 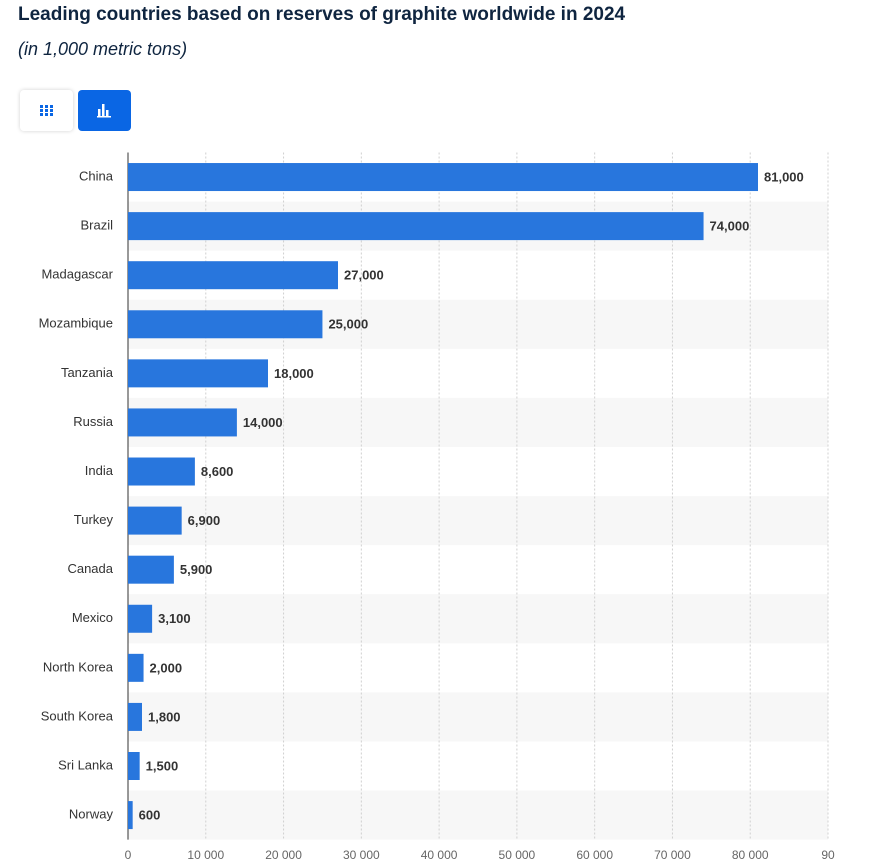 What do you see at coordinates (174, 618) in the screenshot?
I see `value-label: 3,100` at bounding box center [174, 618].